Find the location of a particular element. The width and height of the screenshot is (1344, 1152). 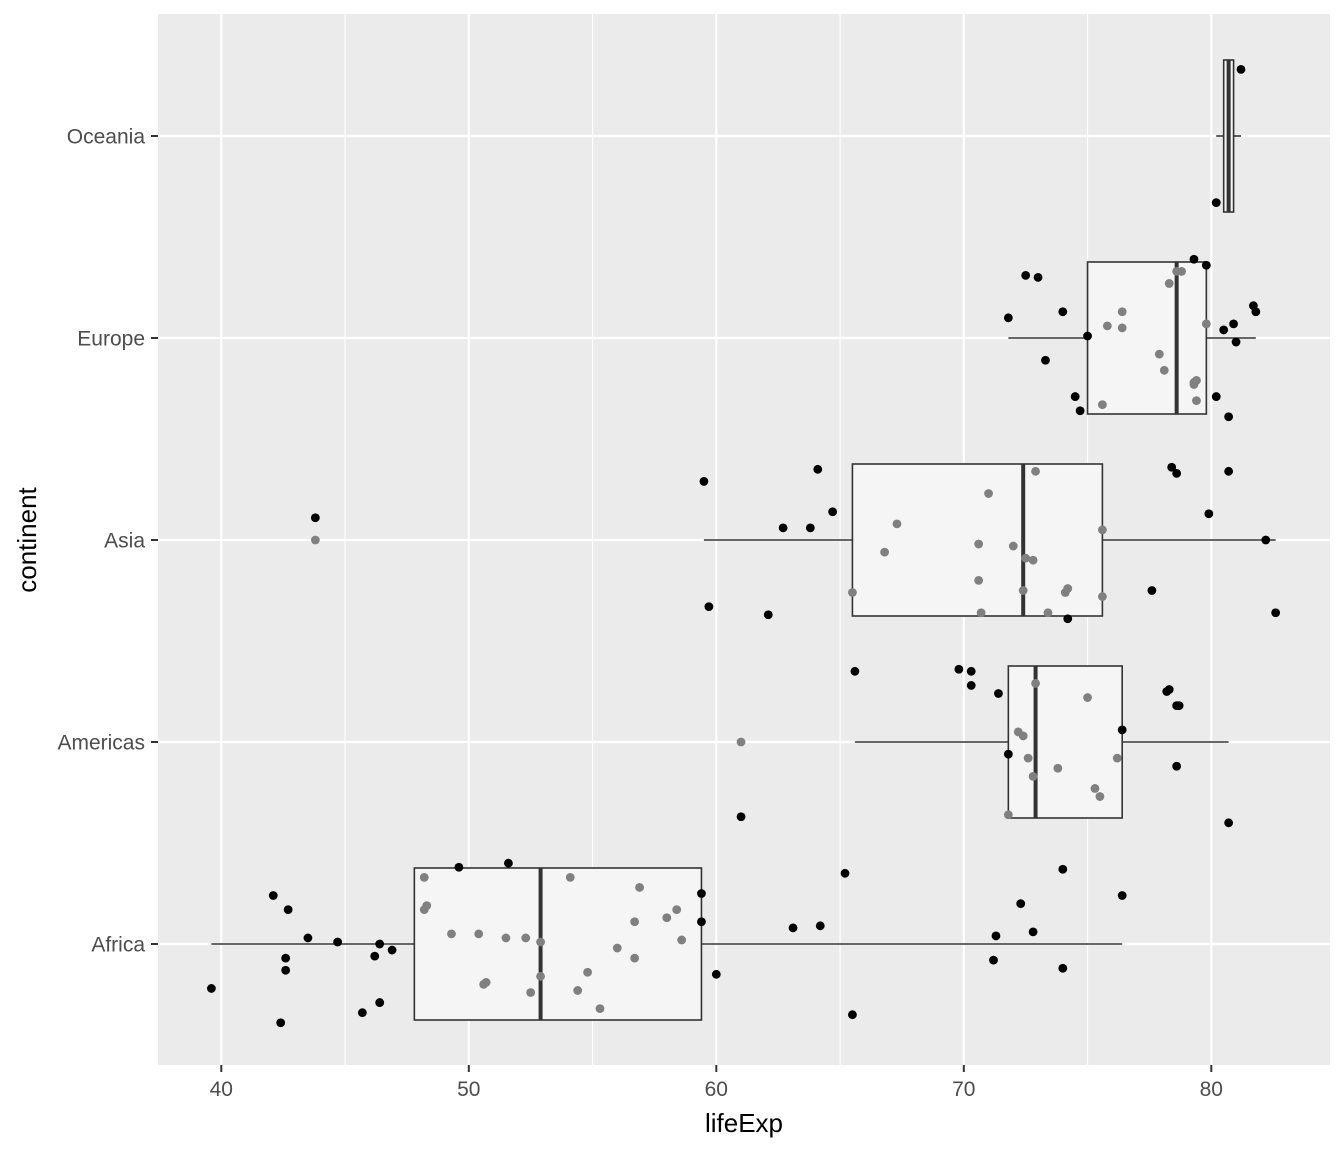

y-tick-label: Asia is located at coordinates (124, 541).